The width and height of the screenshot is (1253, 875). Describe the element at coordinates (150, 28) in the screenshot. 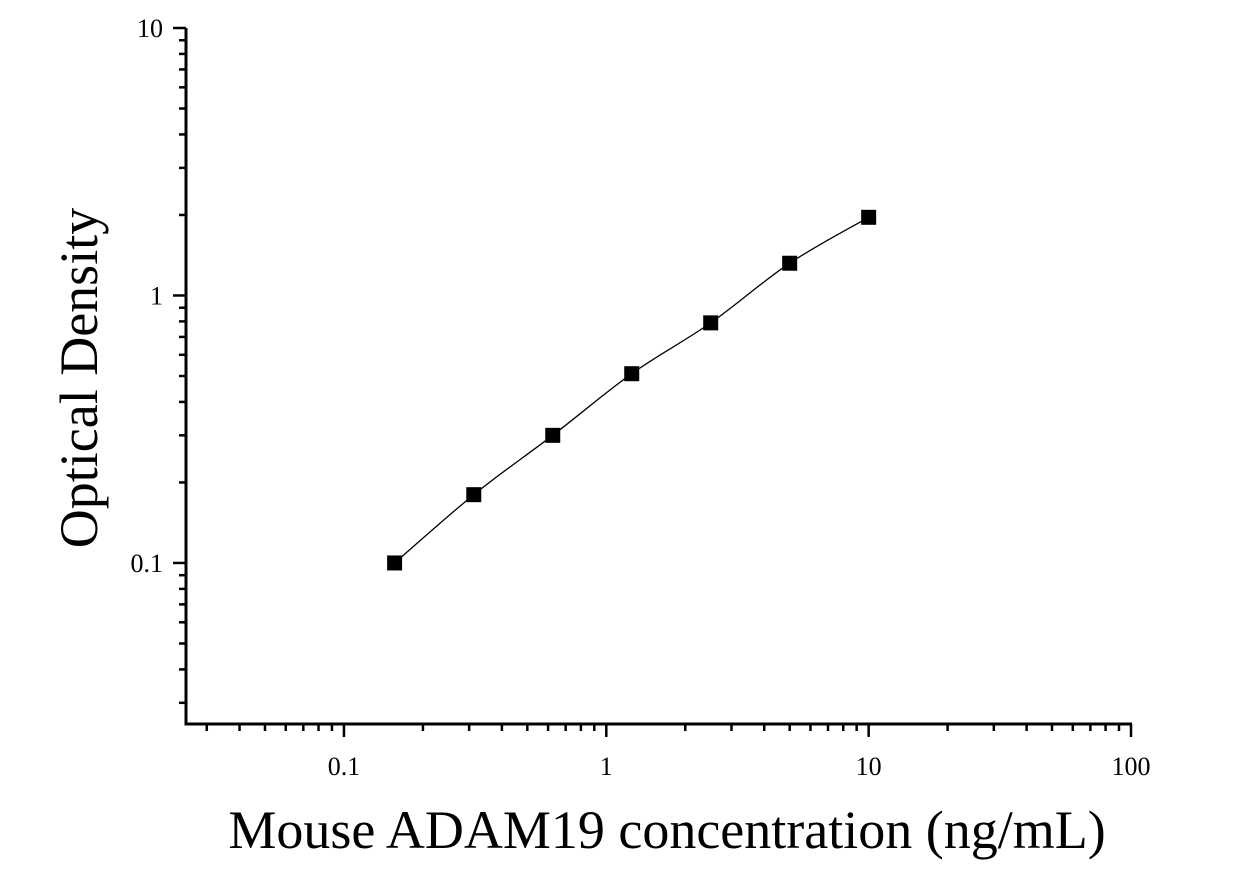

I see `y-tick-label: 10` at that location.